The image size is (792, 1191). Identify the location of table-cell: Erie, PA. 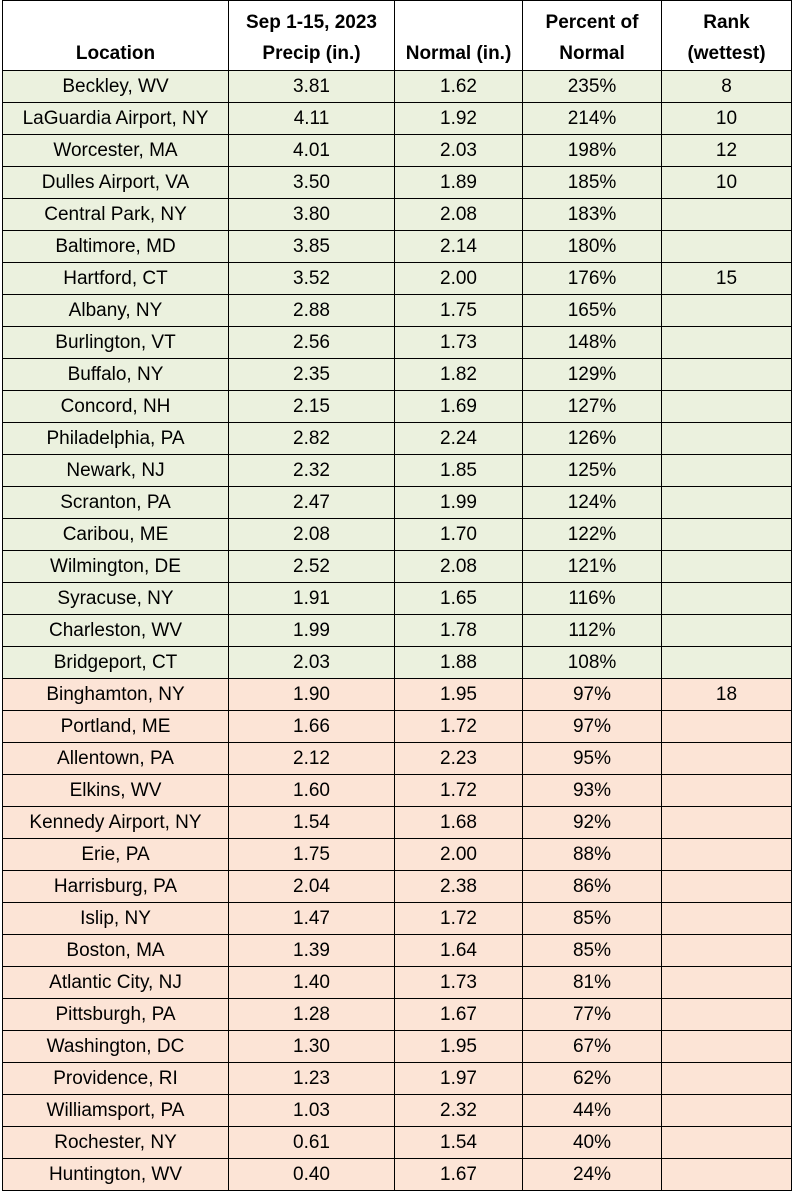
(115, 854).